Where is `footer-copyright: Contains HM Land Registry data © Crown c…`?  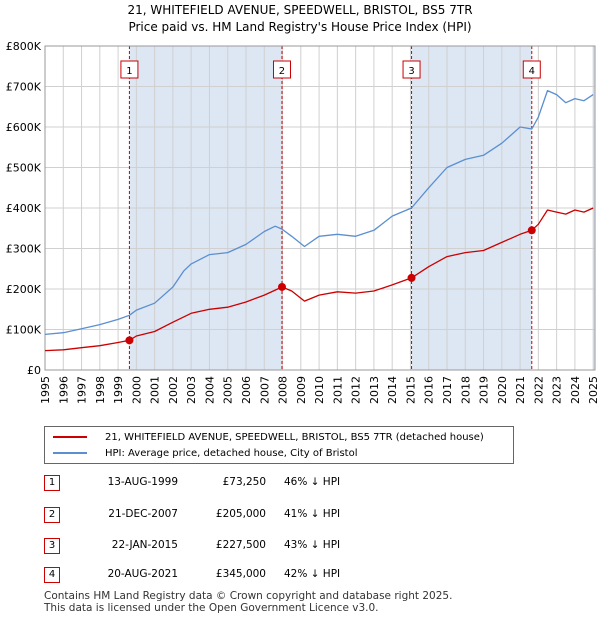 footer-copyright: Contains HM Land Registry data © Crown c… is located at coordinates (248, 596).